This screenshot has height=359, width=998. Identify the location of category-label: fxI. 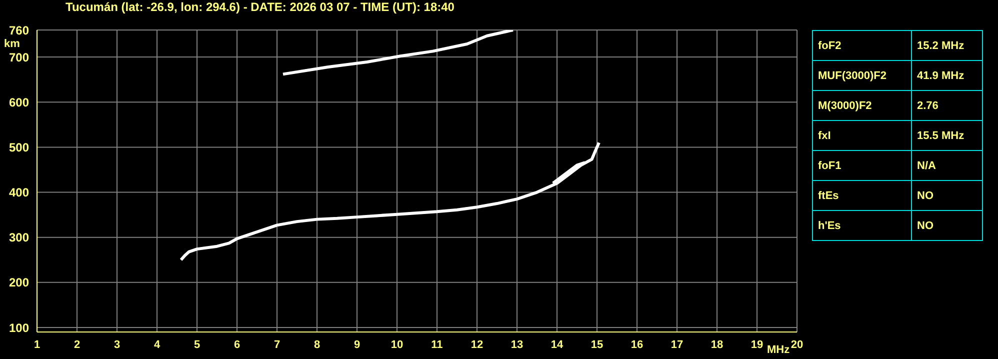
(862, 135).